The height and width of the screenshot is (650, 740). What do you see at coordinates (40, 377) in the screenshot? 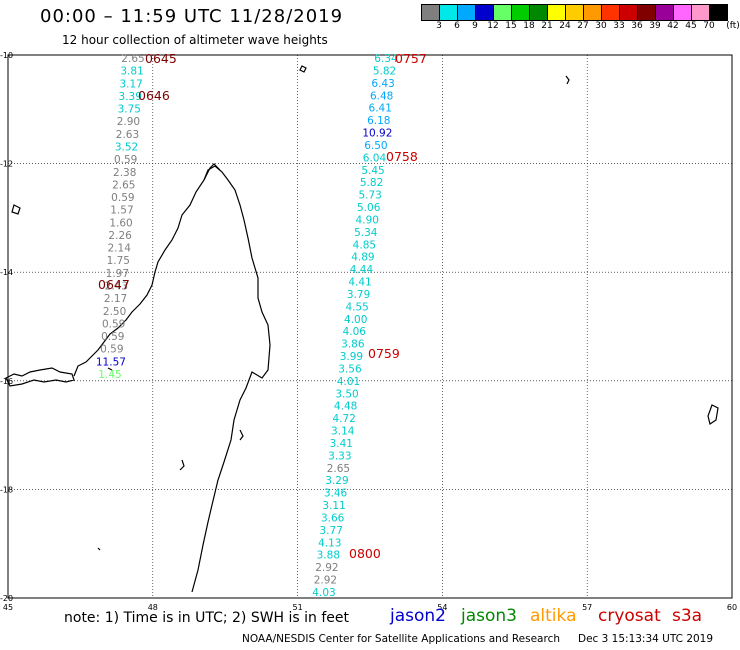
I see `coast-fragment-west` at bounding box center [40, 377].